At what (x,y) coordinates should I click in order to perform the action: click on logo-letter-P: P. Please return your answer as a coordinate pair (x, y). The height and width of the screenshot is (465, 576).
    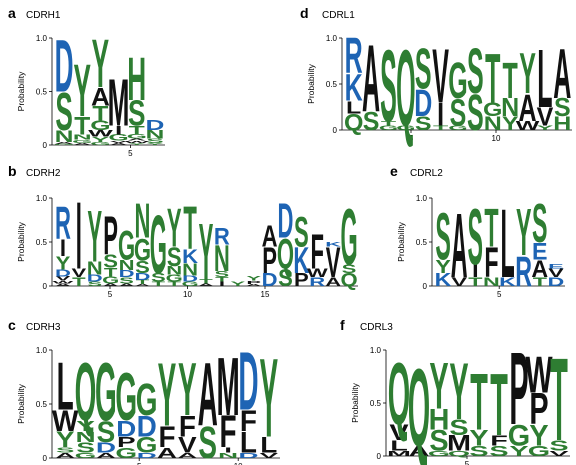
    Looking at the image, I should click on (126, 442).